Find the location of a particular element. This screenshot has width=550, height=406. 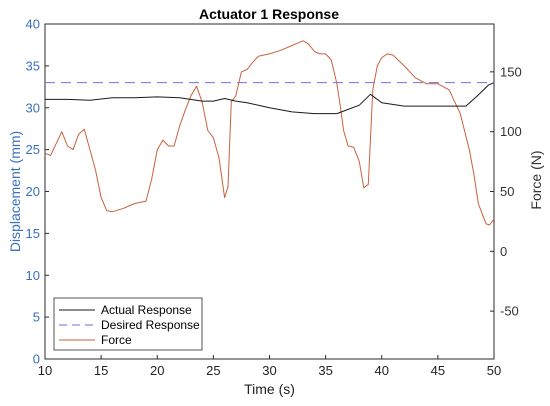

y-left-tick-label: 15 is located at coordinates (33, 233).